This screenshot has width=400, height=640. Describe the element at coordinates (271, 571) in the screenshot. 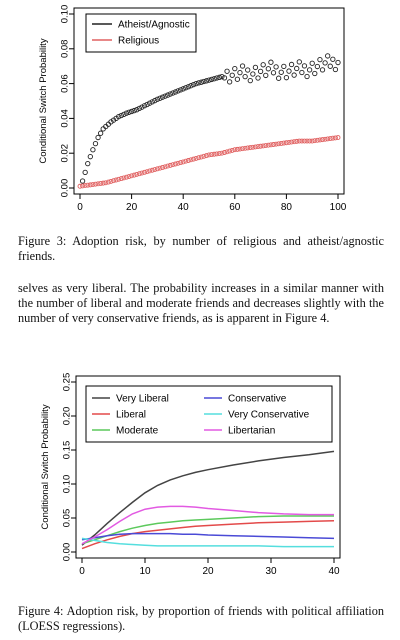

I see `x-tick-label: 30` at that location.